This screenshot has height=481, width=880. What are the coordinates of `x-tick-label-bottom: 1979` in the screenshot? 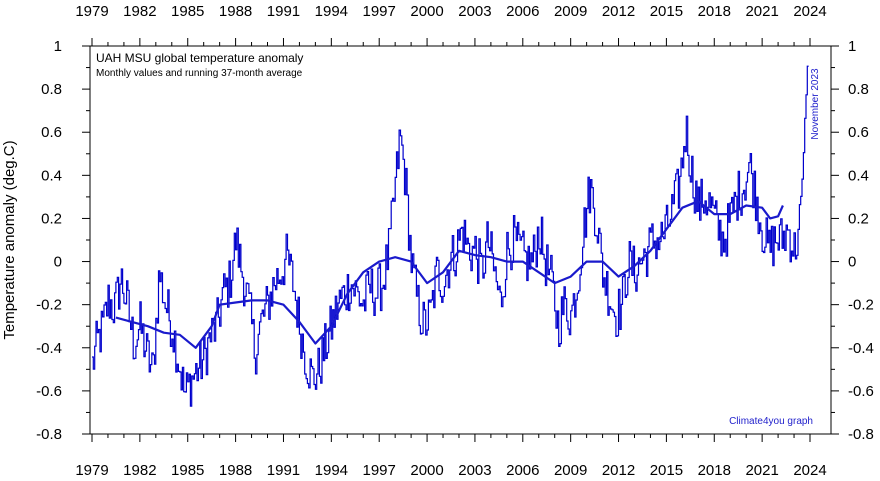 It's located at (91, 470).